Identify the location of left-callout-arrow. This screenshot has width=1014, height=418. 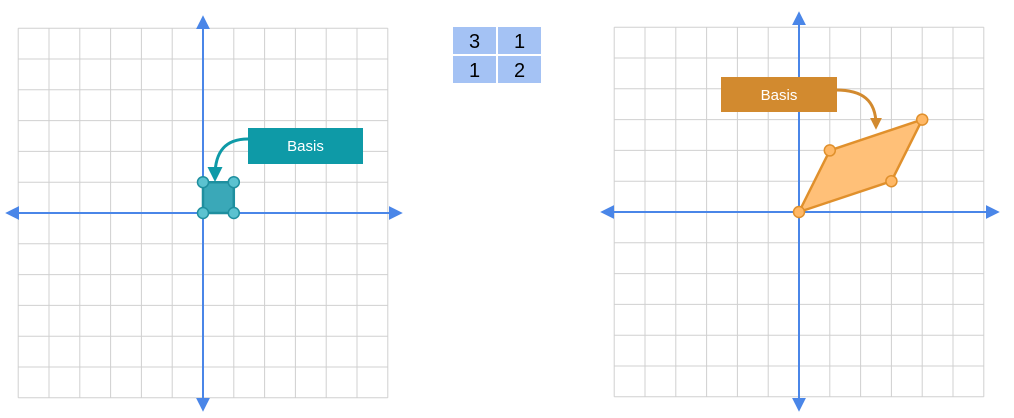
(228, 159).